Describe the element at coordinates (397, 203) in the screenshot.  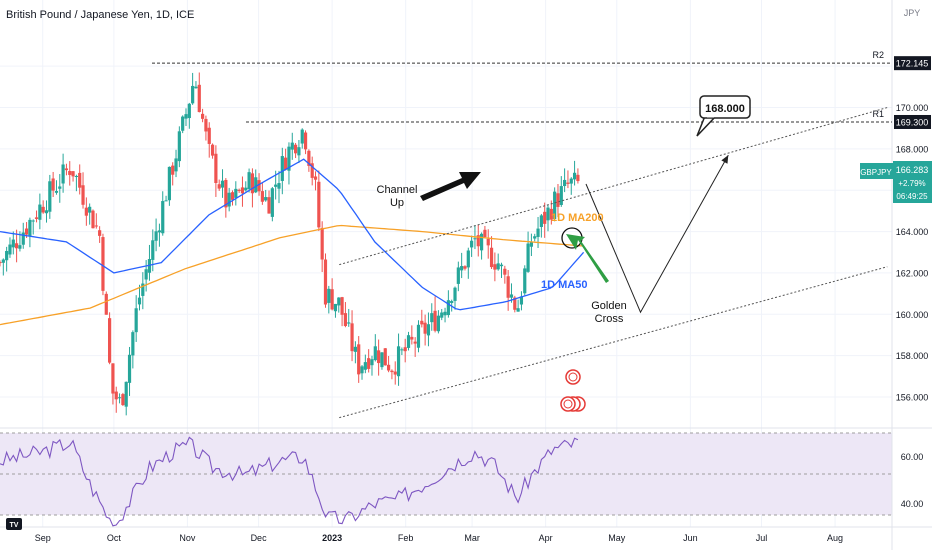
I see `channel-label-line2: Up` at that location.